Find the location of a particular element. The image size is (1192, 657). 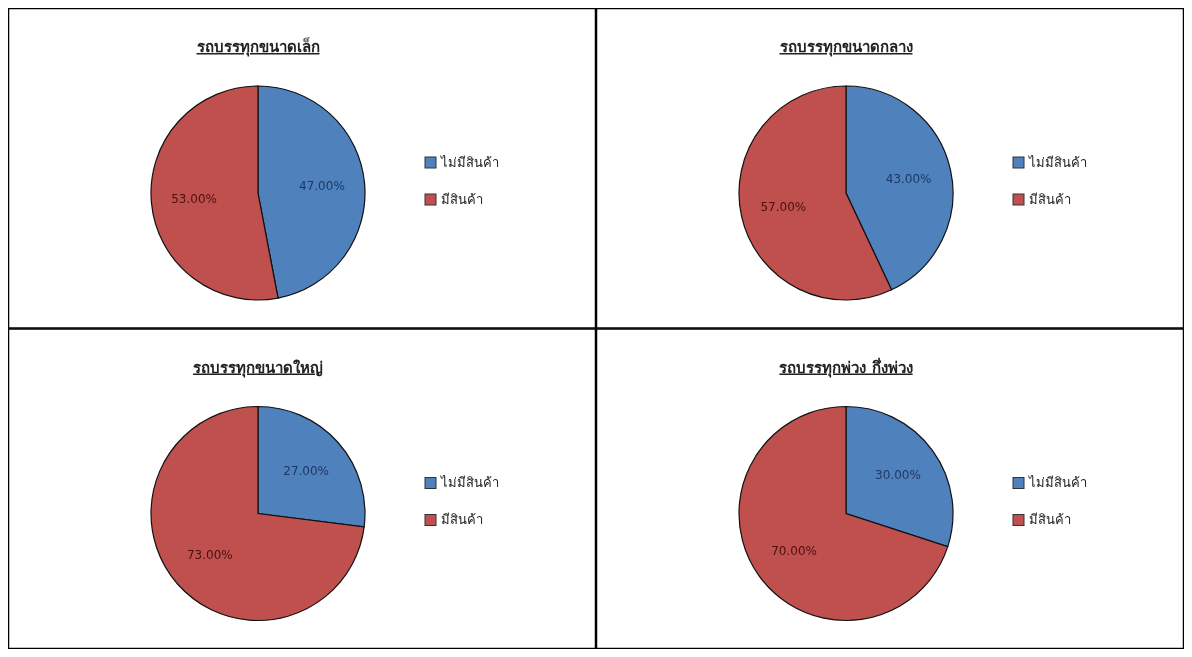

data-label: 27.00% is located at coordinates (306, 470).